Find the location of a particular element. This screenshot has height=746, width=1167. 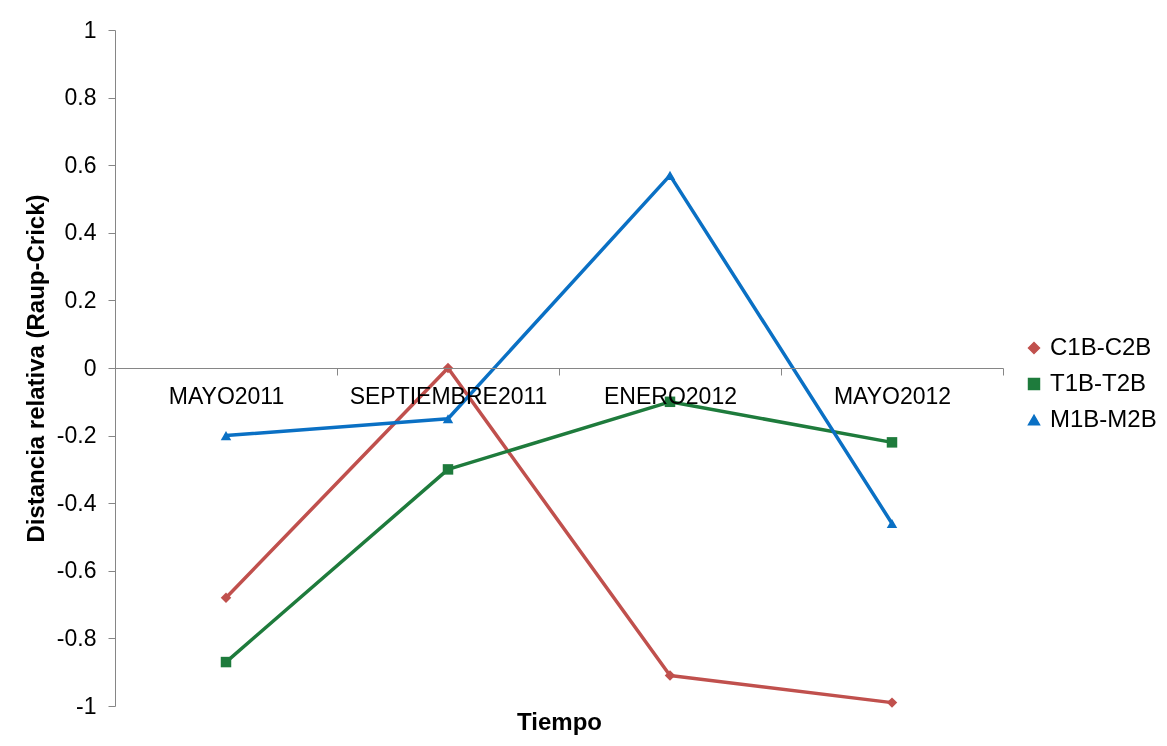

y-tick-label: -0.2 is located at coordinates (76, 435).